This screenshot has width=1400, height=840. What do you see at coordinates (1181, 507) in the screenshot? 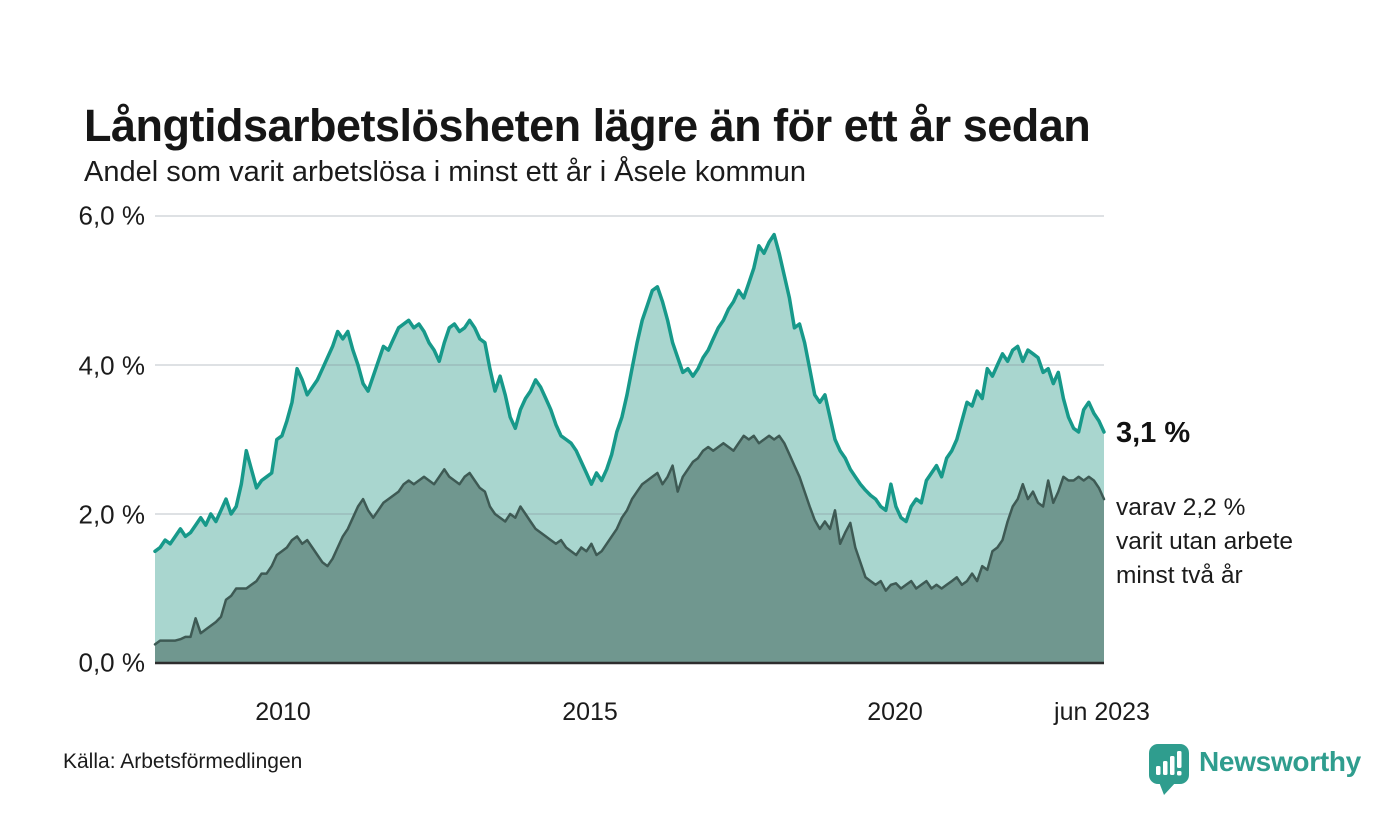
I see `secondary-value-line1: varav 2,2 %` at bounding box center [1181, 507].